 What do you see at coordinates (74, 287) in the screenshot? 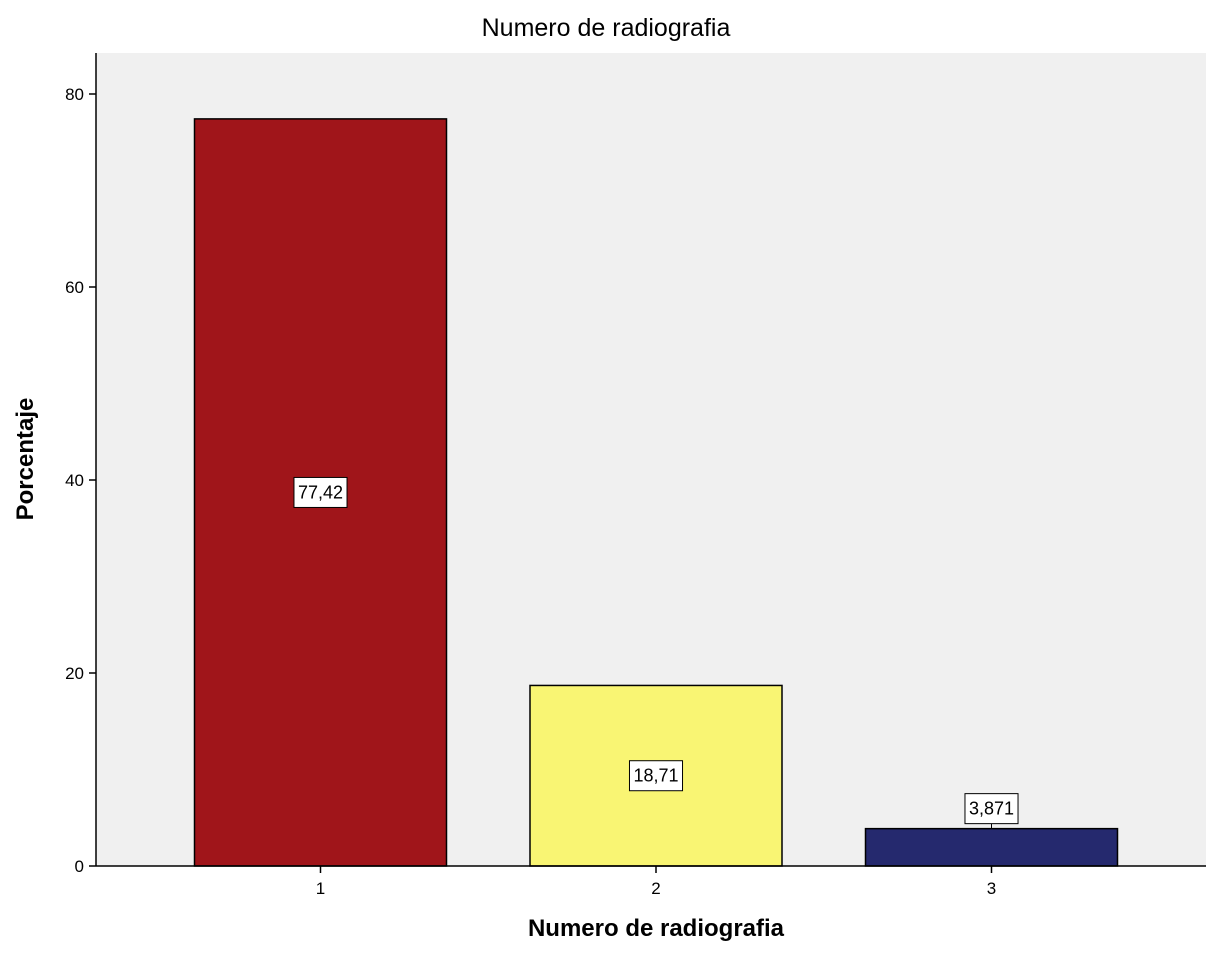
I see `y-tick-label: 60` at bounding box center [74, 287].